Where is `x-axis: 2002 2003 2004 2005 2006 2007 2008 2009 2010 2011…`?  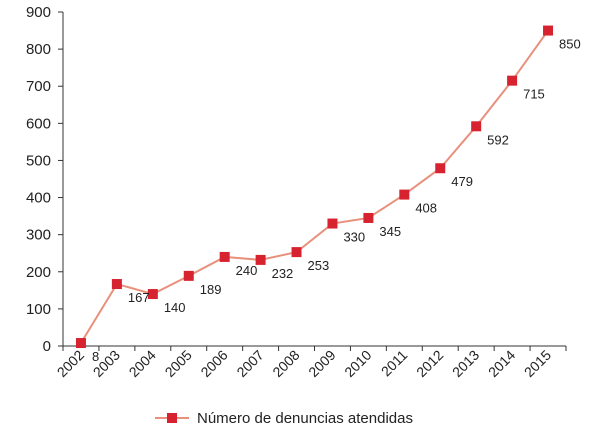 x-axis: 2002 2003 2004 2005 2006 2007 2008 2009 2010 2011… is located at coordinates (310, 362).